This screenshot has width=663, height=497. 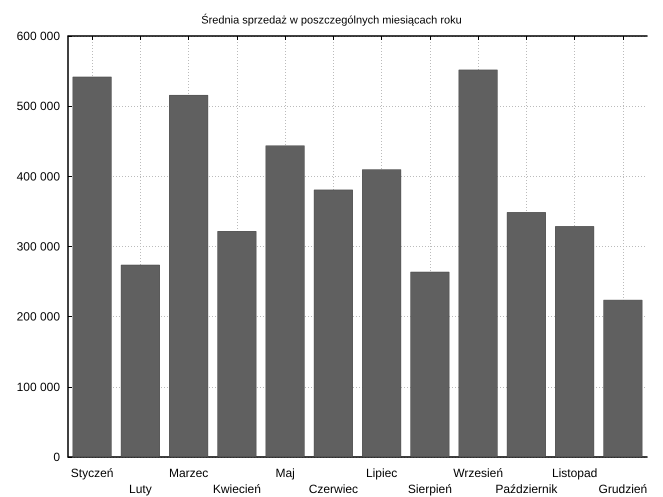 What do you see at coordinates (526, 489) in the screenshot?
I see `x-tick-label: Październik` at bounding box center [526, 489].